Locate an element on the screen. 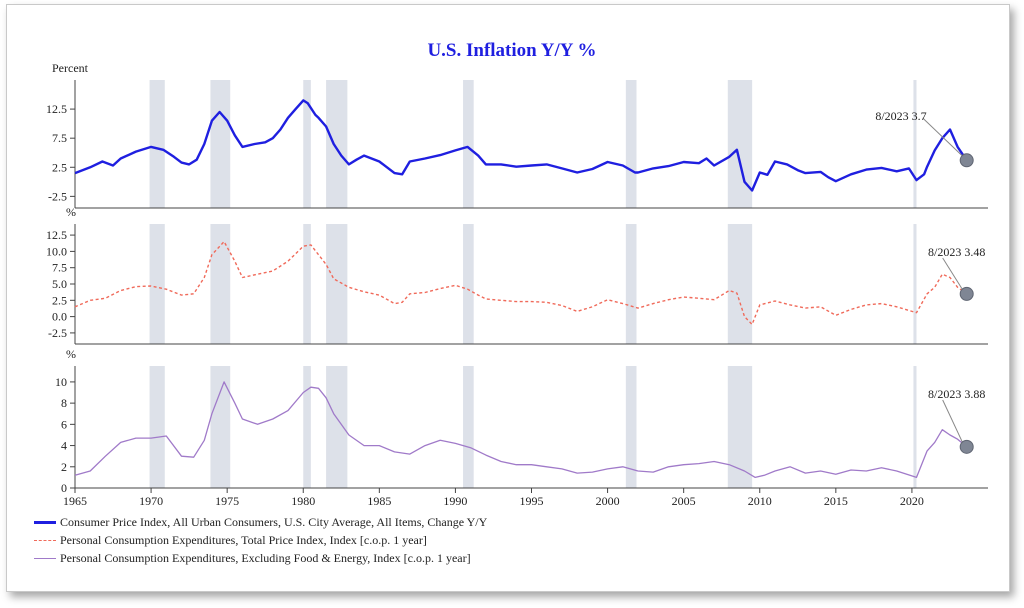  chart-title: U.S. Inflation Y/Y % is located at coordinates (511, 50).